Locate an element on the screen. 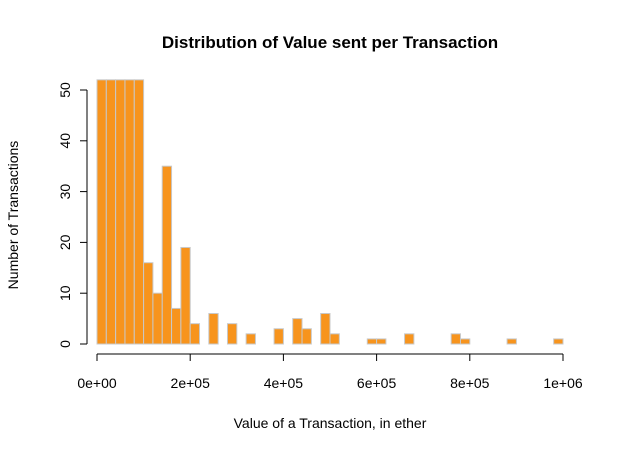  x-tick-label: 2e+05 is located at coordinates (191, 383).